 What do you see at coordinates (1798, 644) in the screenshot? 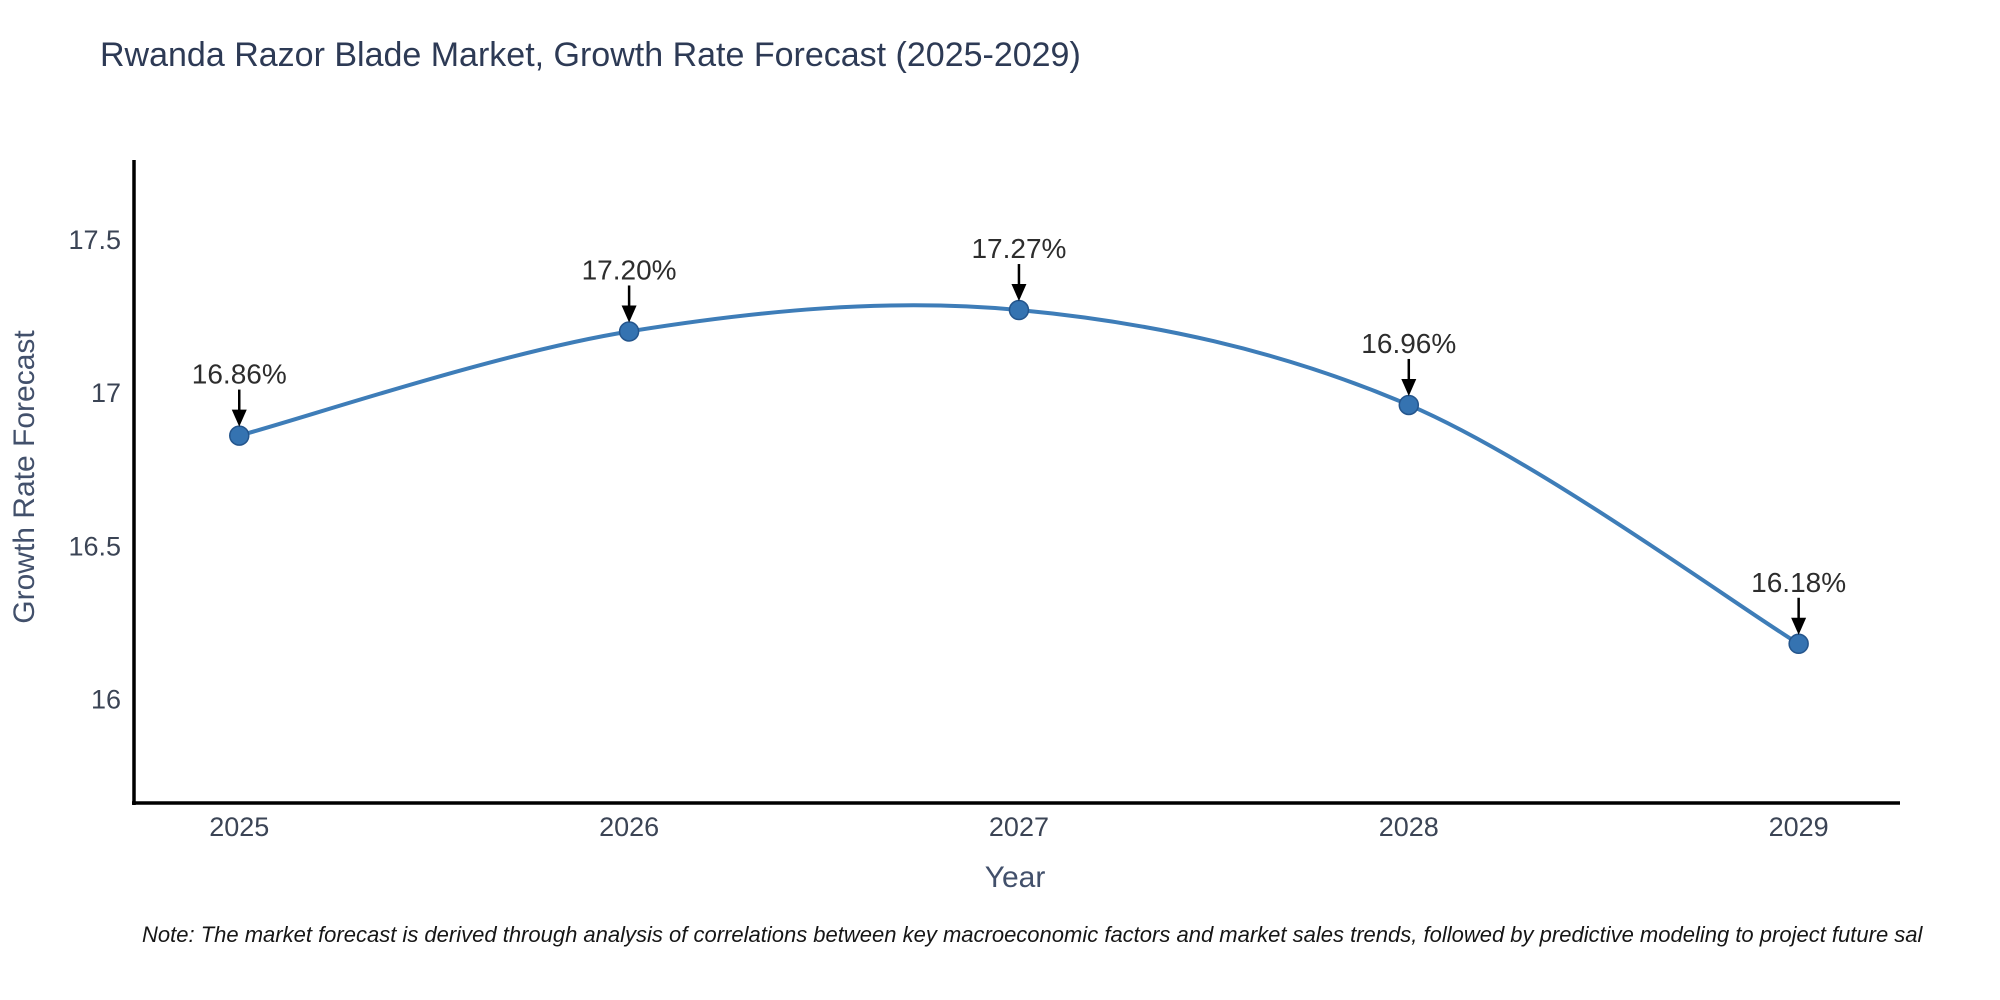
I see `data-point-marker-2029` at bounding box center [1798, 644].